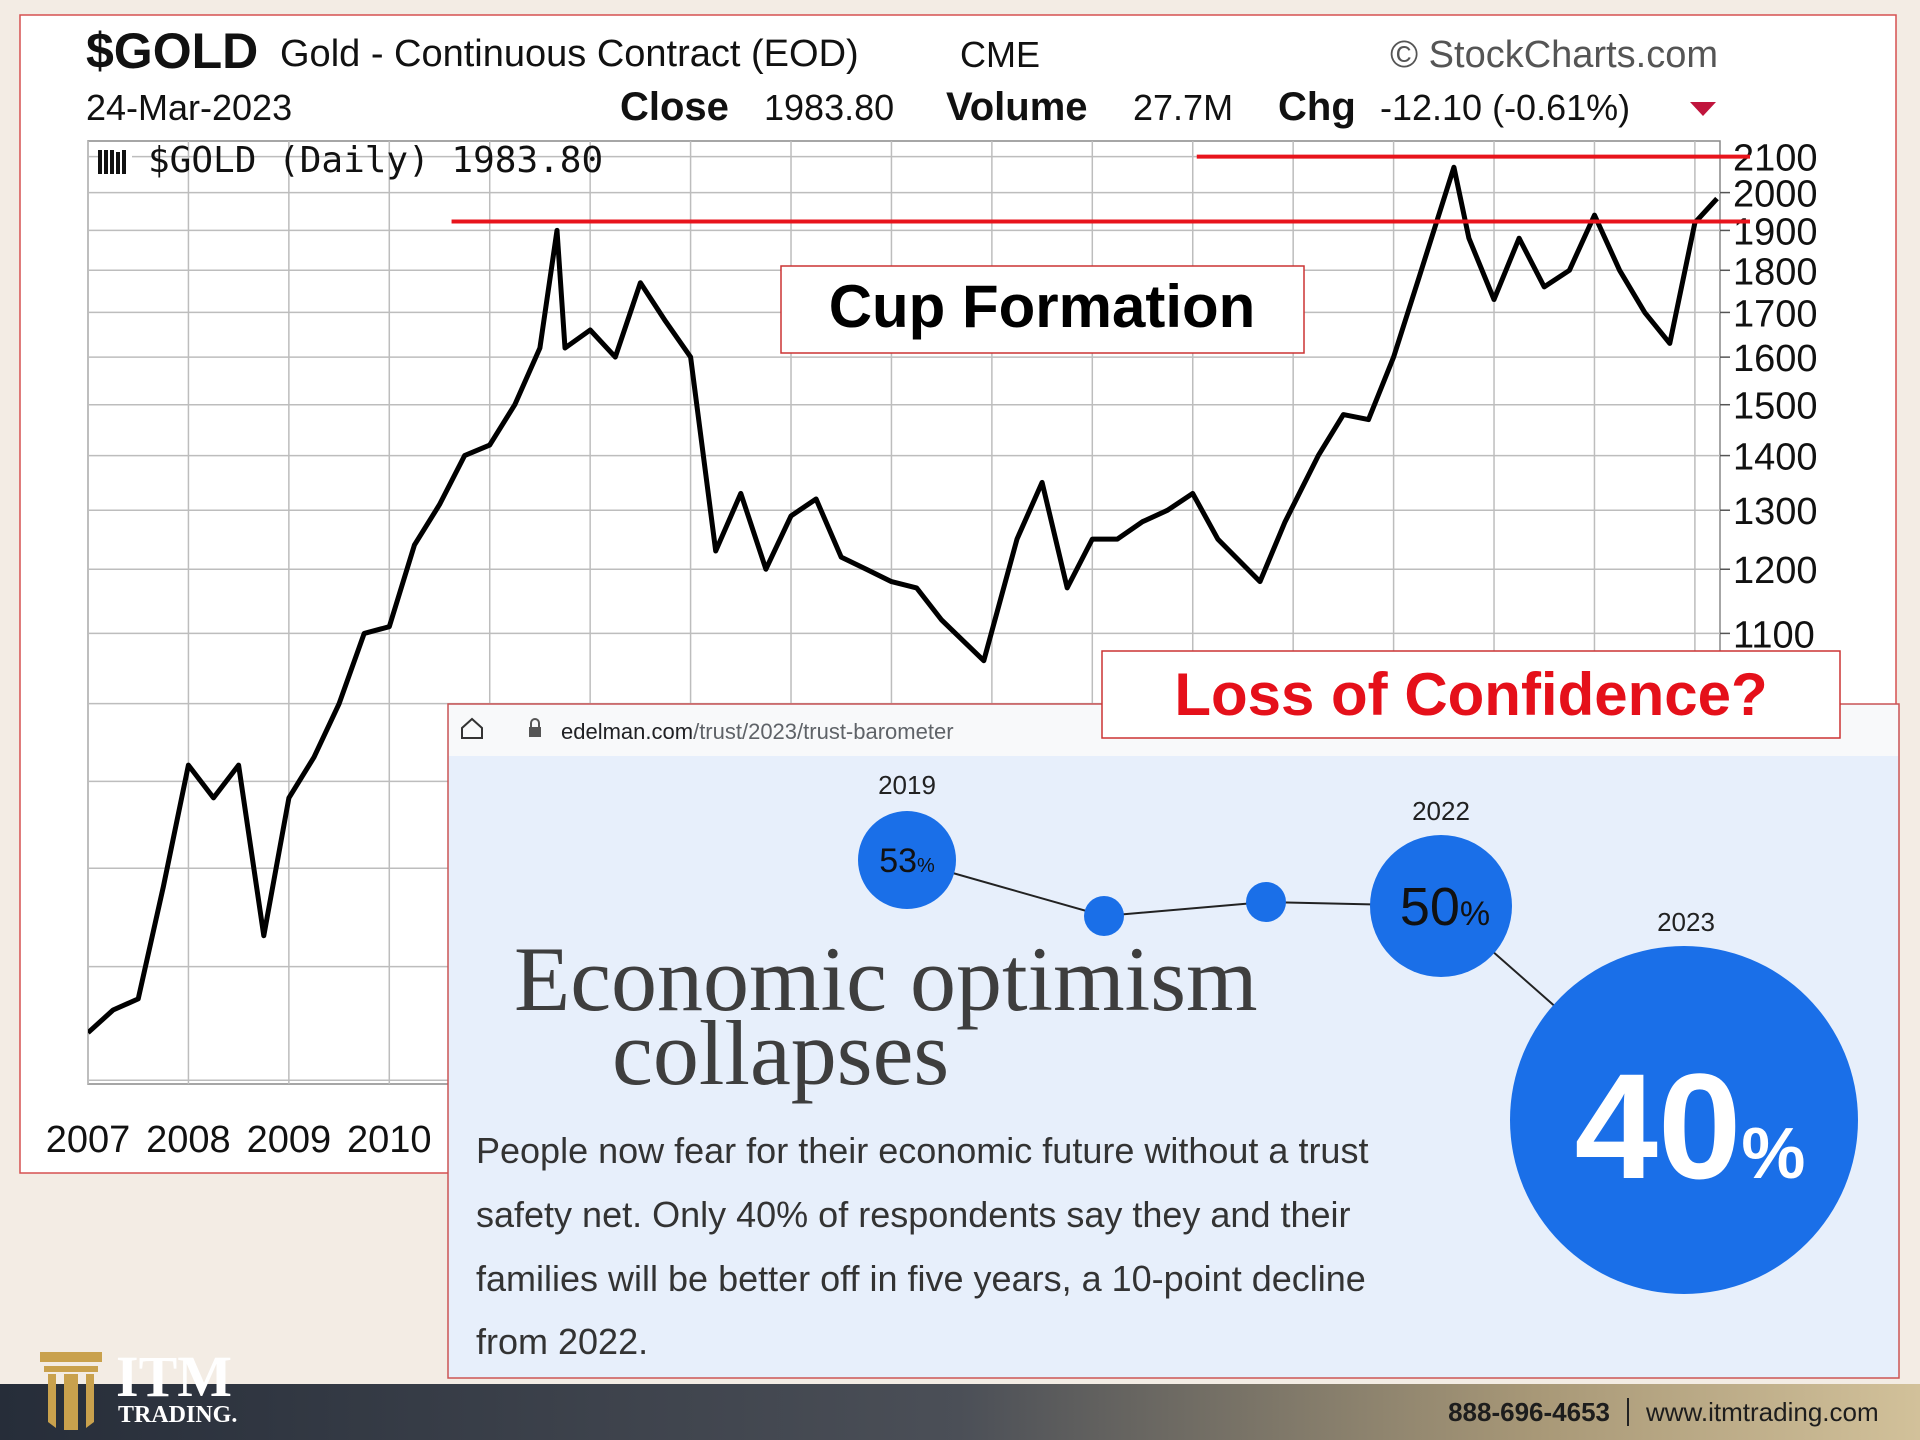 The width and height of the screenshot is (1920, 1440). I want to click on date: 24-Mar-2023, so click(189, 107).